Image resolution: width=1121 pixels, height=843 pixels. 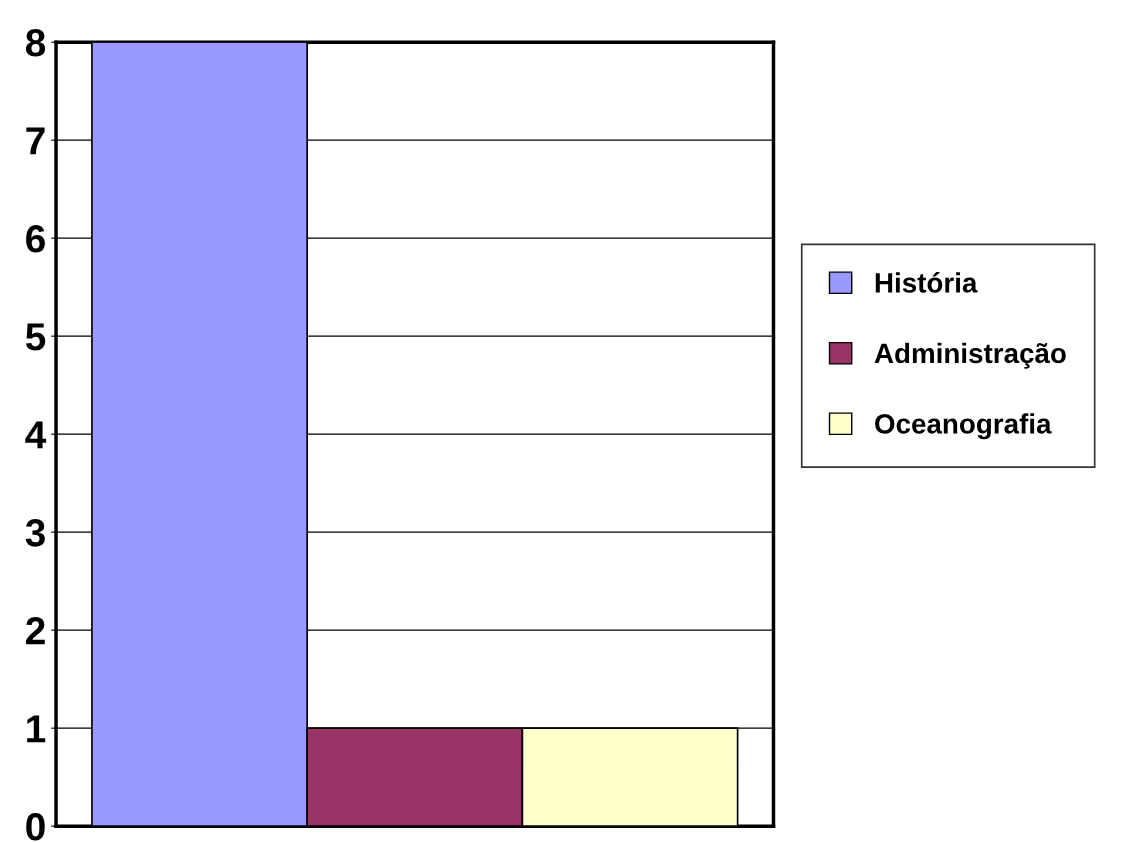 What do you see at coordinates (35, 239) in the screenshot?
I see `y-tick-label: 6` at bounding box center [35, 239].